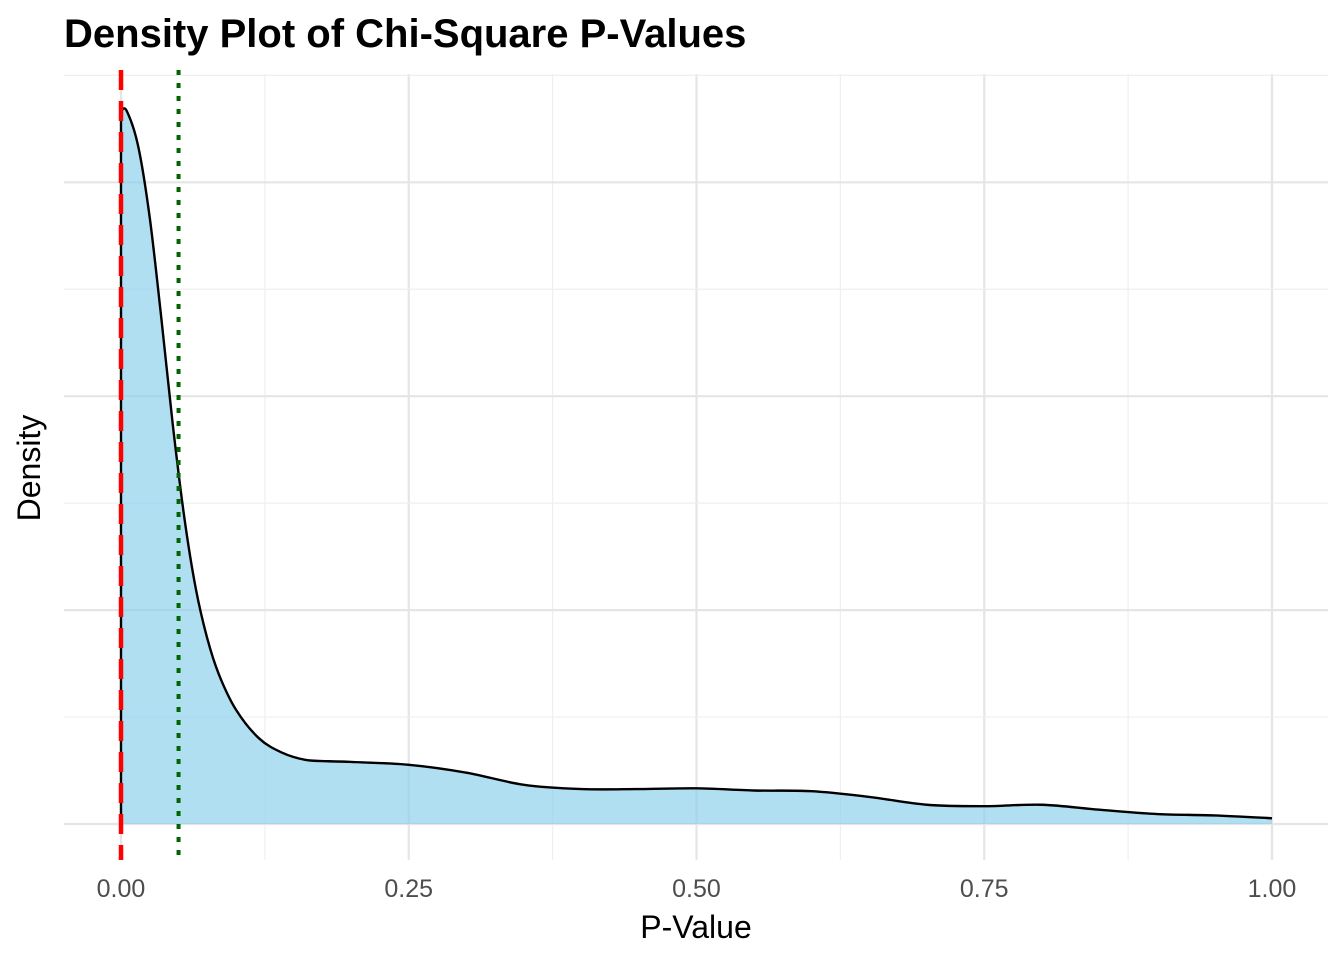  What do you see at coordinates (149, 465) in the screenshot?
I see `reference-lines` at bounding box center [149, 465].